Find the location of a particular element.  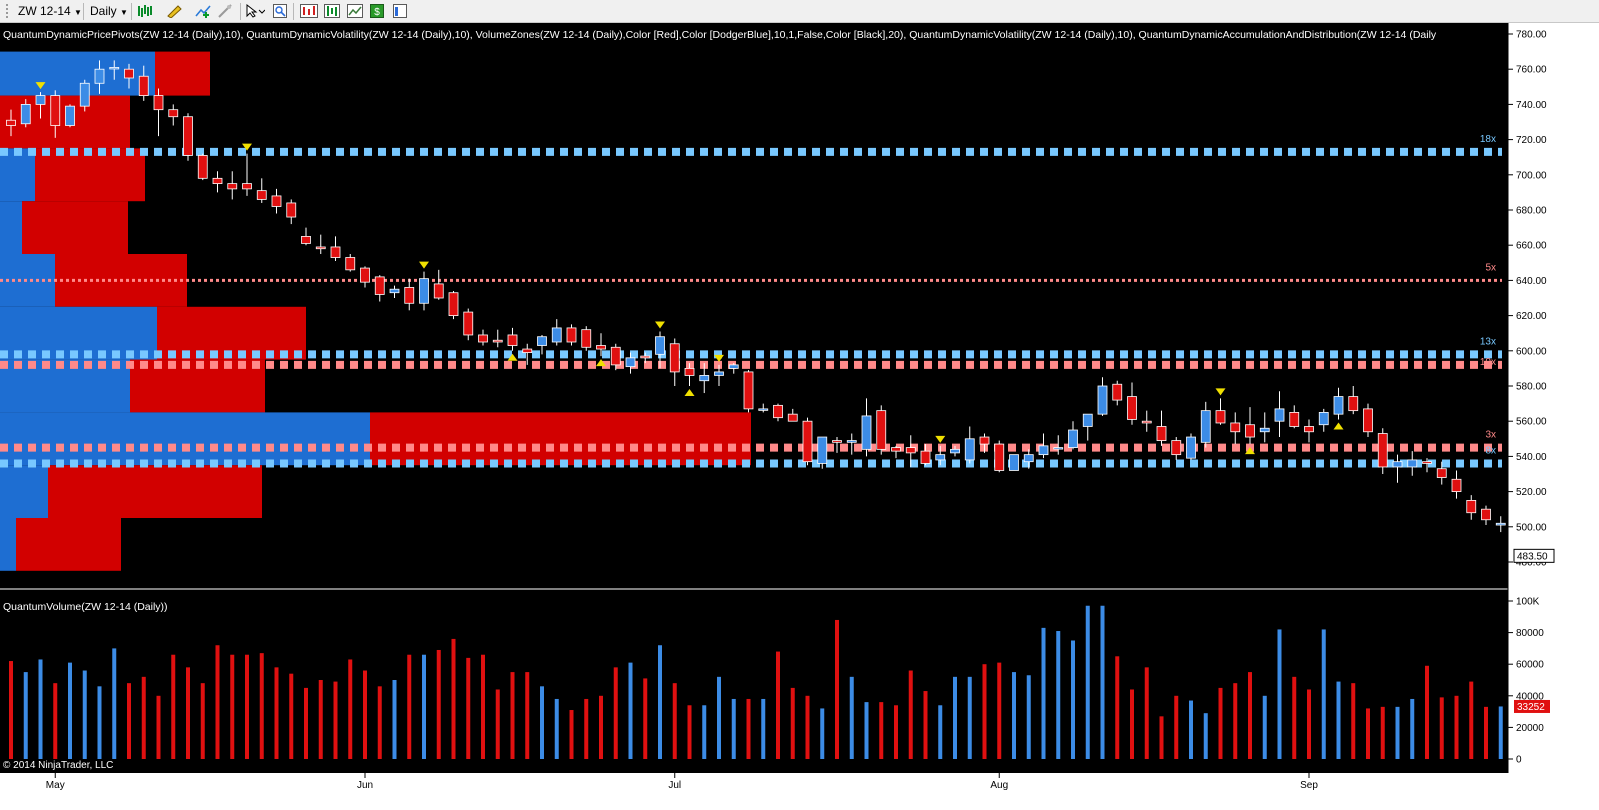

volume-axis: 0 20000 40000 60000 80000 100K is located at coordinates (1526, 681).